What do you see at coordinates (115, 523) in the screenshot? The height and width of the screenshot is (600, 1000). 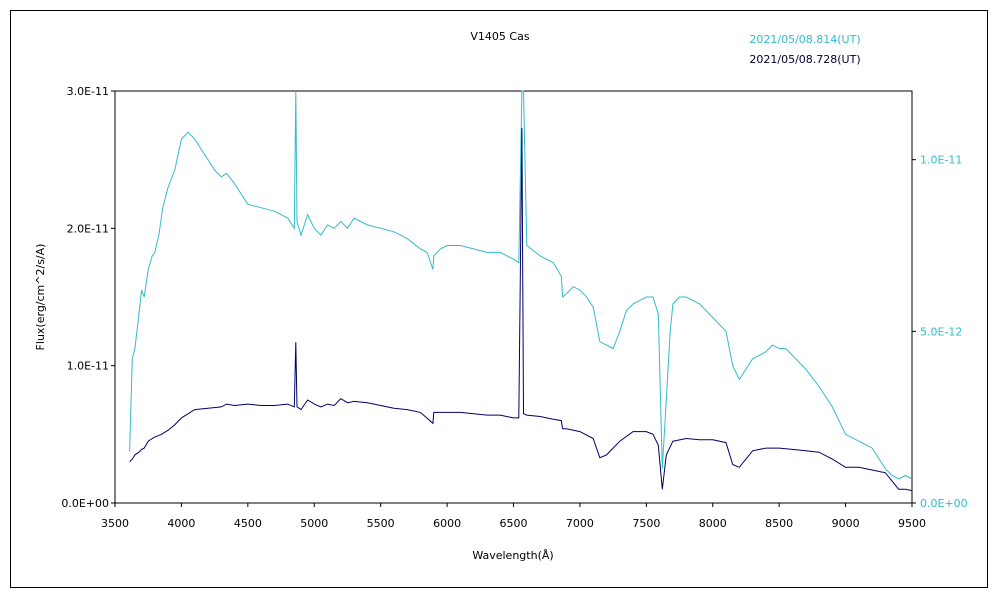 I see `x-tick-label: 3500` at bounding box center [115, 523].